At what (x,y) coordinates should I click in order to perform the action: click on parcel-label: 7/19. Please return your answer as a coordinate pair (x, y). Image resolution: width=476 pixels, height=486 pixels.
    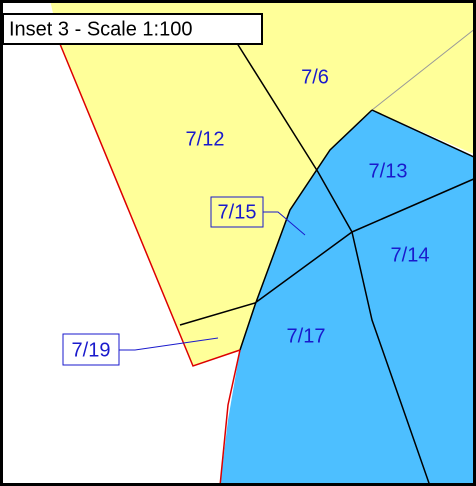
    Looking at the image, I should click on (91, 350).